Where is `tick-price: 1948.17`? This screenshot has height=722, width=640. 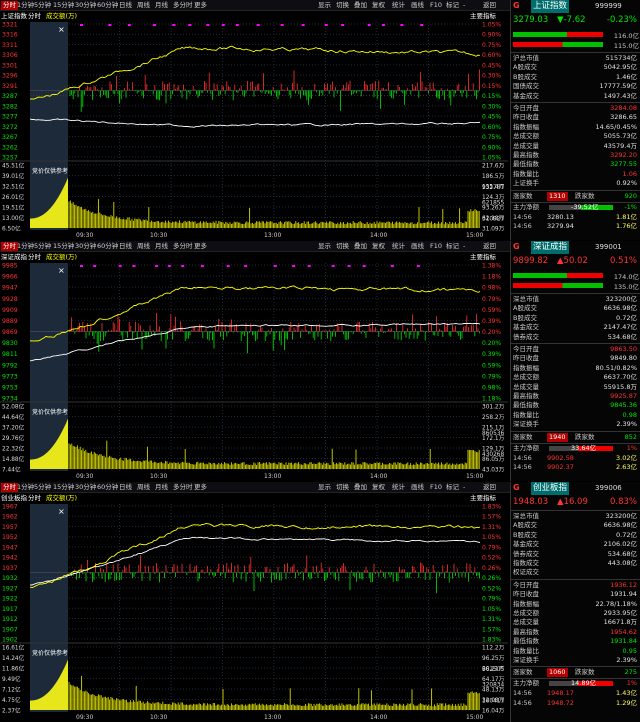
tick-price: 1948.17 is located at coordinates (560, 693).